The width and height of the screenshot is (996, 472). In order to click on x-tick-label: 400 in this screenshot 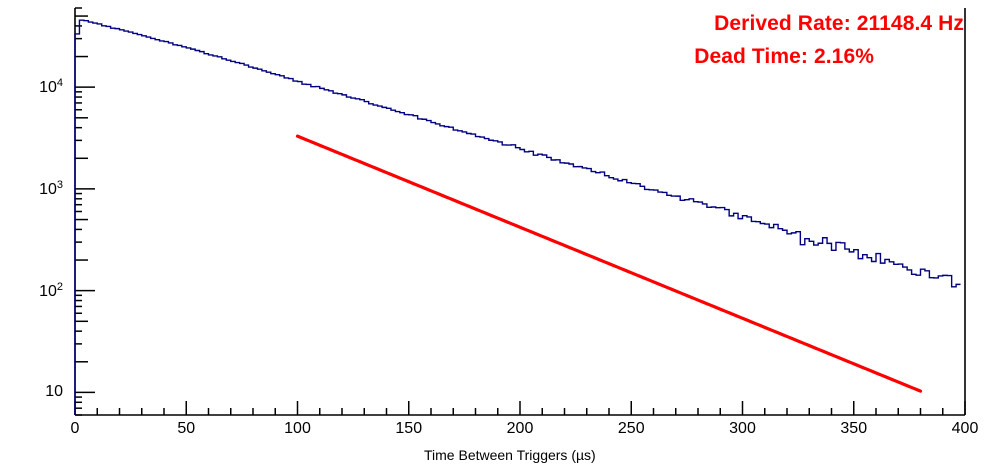, I will do `click(965, 428)`.